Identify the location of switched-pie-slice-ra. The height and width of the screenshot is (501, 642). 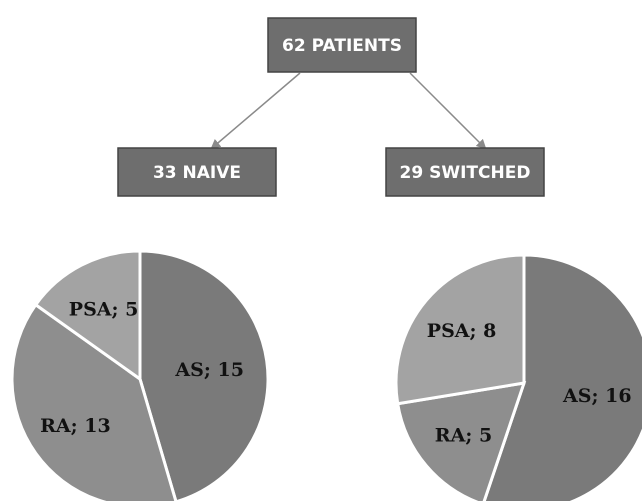
(461, 441).